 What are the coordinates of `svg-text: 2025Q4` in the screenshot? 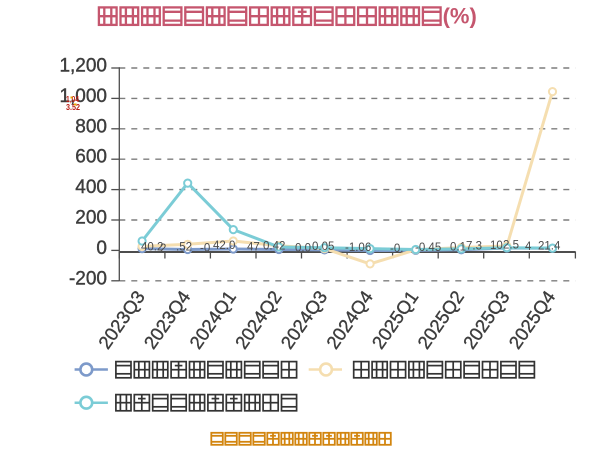 It's located at (531, 320).